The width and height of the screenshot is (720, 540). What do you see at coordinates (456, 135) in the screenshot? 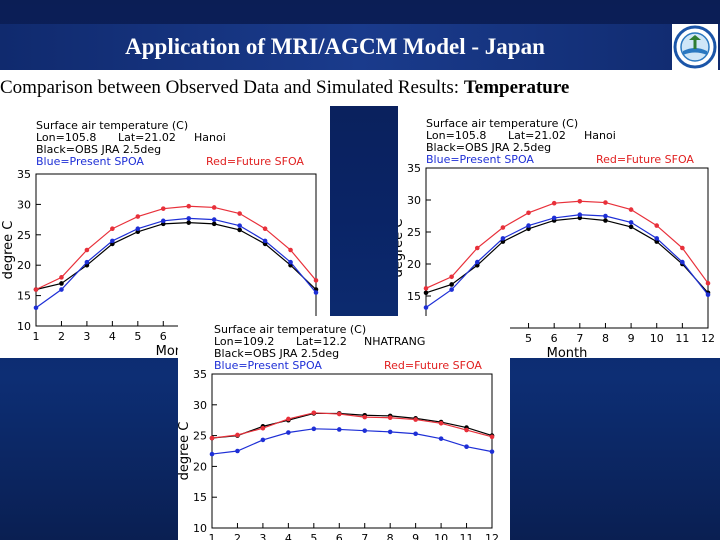
I see `lon-label: Lon=105.8` at bounding box center [456, 135].